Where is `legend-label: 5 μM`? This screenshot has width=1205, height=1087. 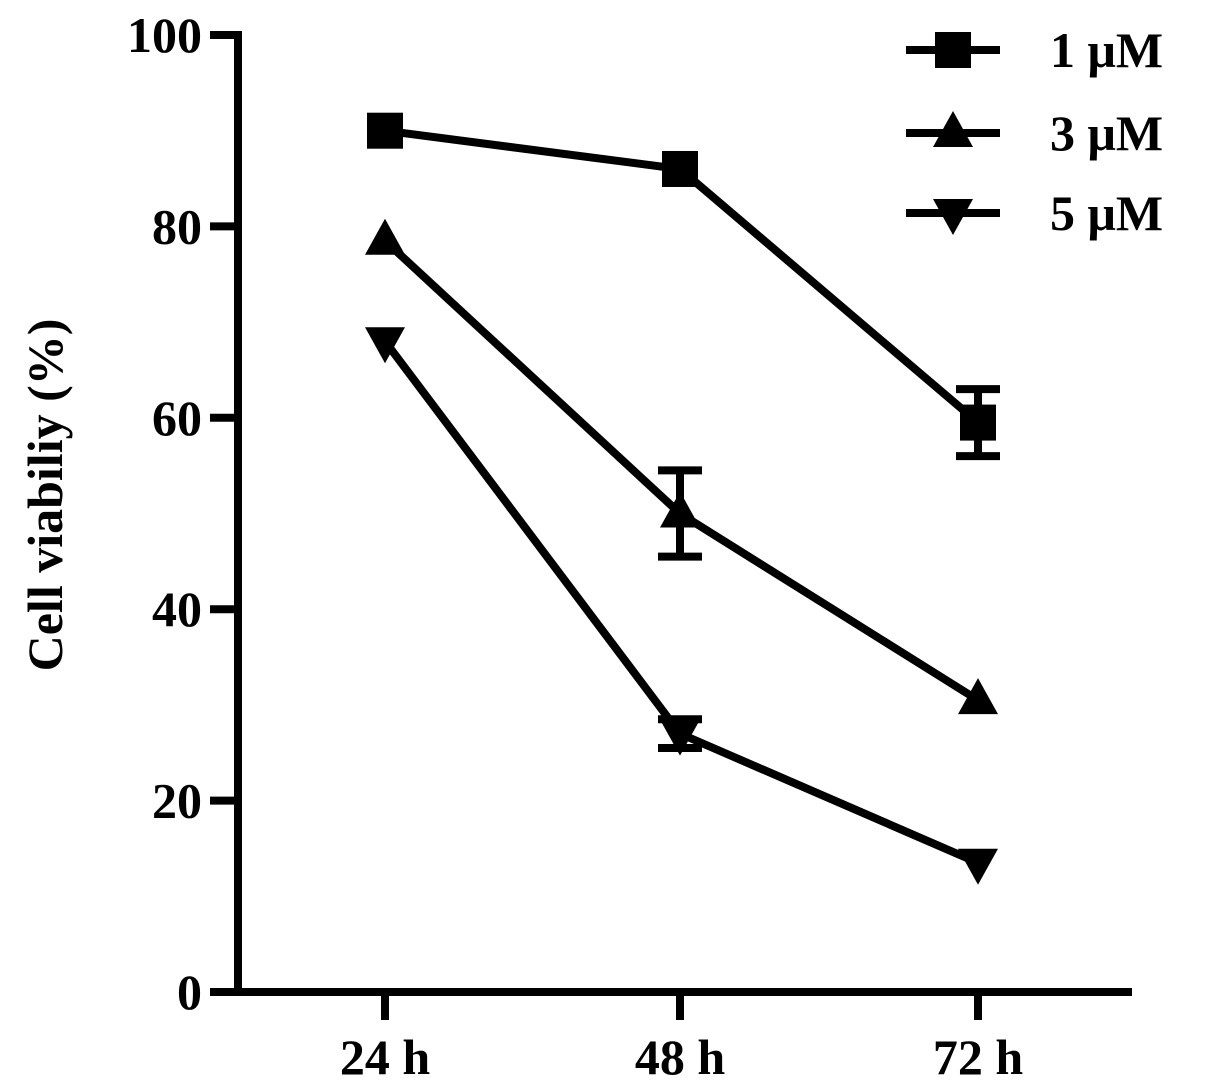
legend-label: 5 μM is located at coordinates (1106, 213).